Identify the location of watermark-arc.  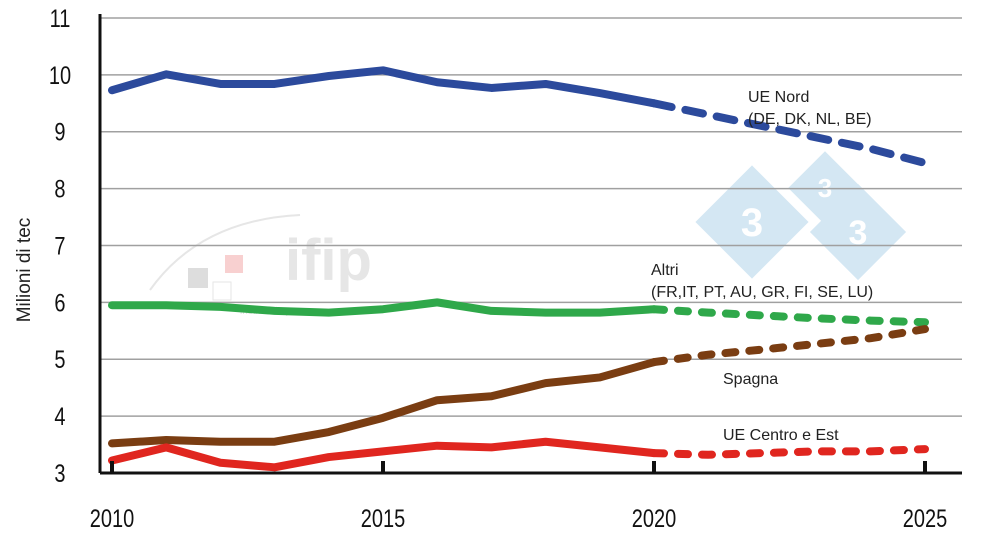
(225, 252).